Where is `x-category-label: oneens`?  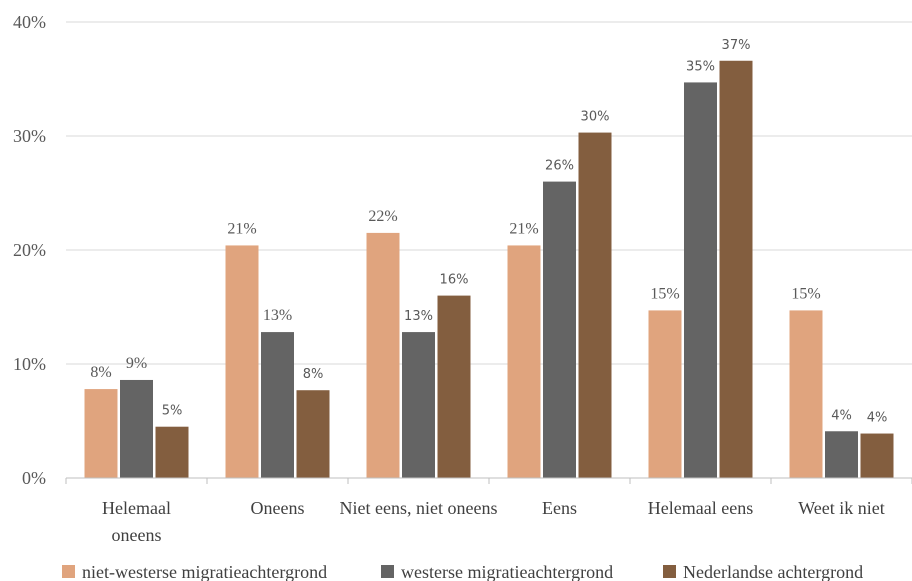
x-category-label: oneens is located at coordinates (137, 535).